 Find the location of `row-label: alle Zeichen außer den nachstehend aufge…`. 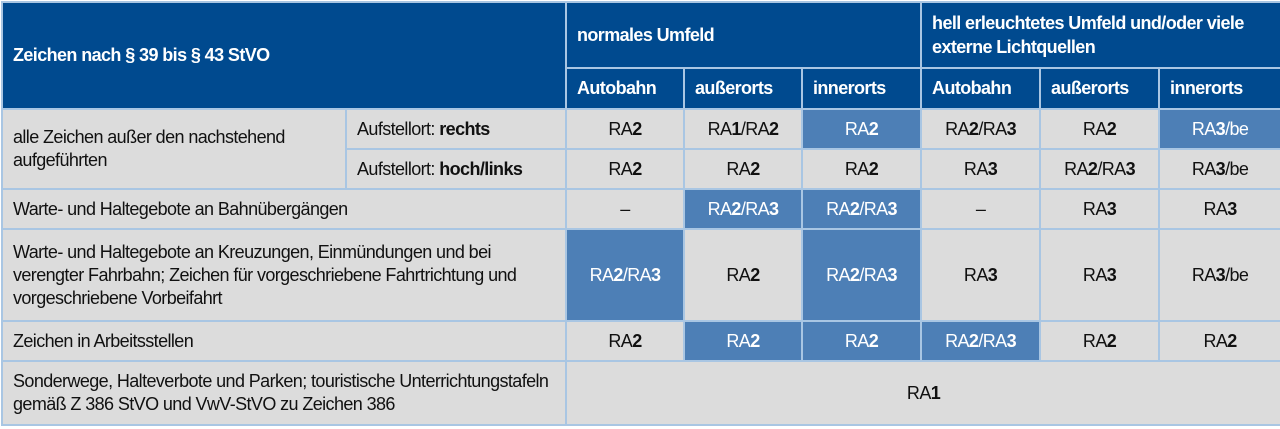

row-label: alle Zeichen außer den nachstehend aufge… is located at coordinates (174, 149).